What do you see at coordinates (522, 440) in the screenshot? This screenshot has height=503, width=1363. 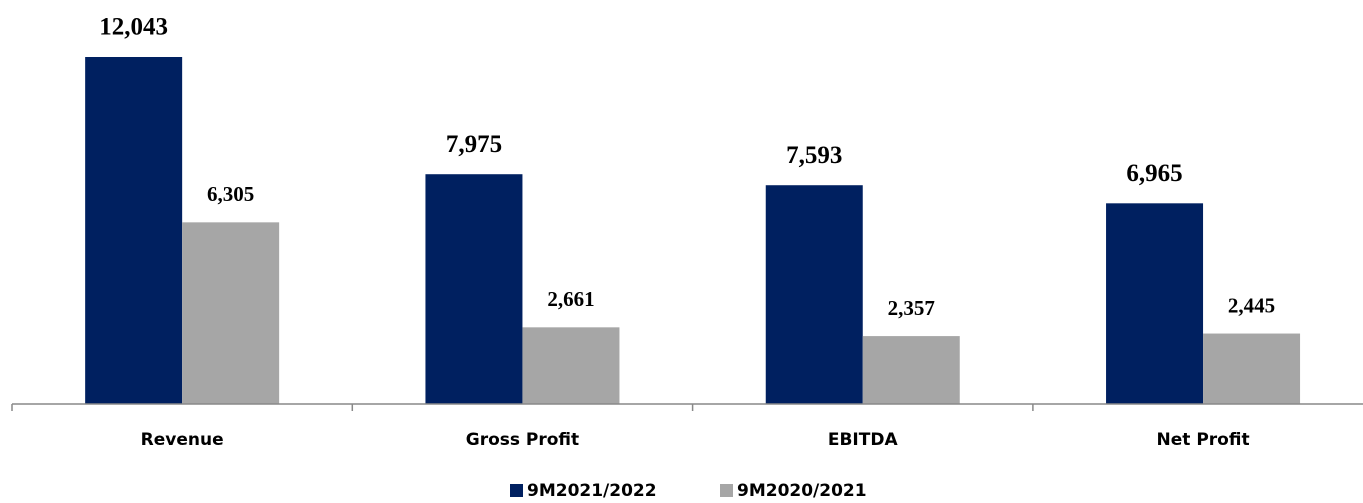 I see `x-tick-label: Gross Profit` at bounding box center [522, 440].